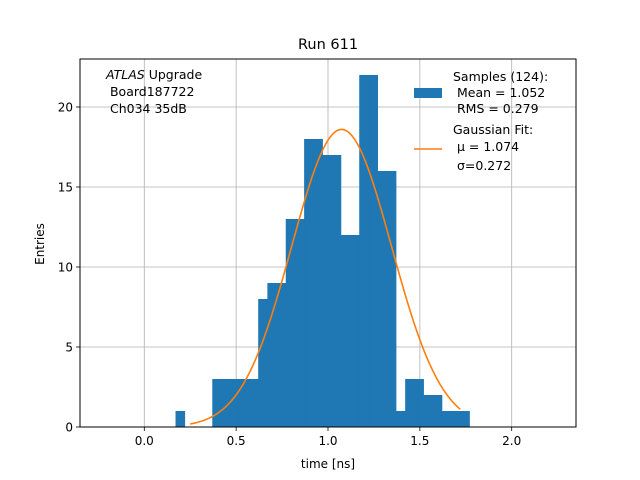  I want to click on y-tick-label: 5, so click(69, 348).